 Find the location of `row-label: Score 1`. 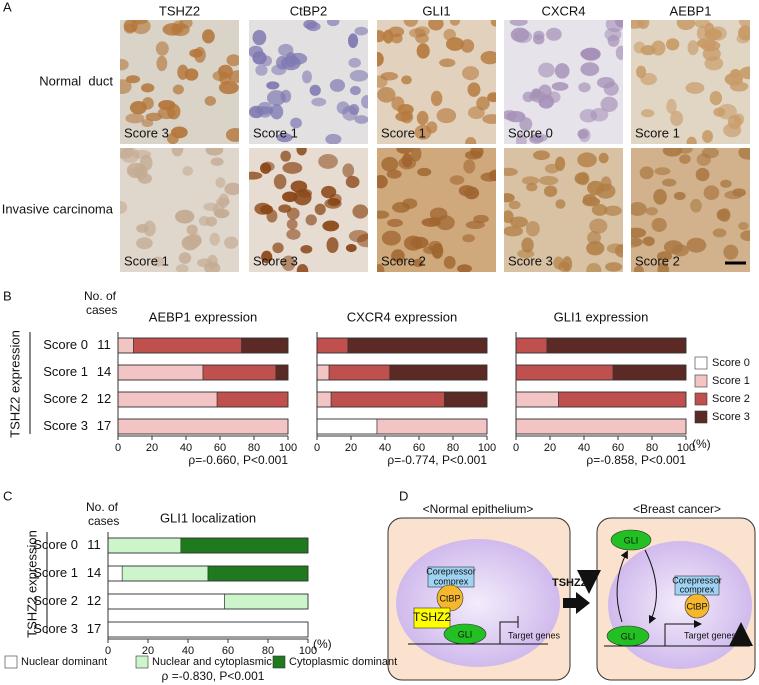

row-label: Score 1 is located at coordinates (55, 572).